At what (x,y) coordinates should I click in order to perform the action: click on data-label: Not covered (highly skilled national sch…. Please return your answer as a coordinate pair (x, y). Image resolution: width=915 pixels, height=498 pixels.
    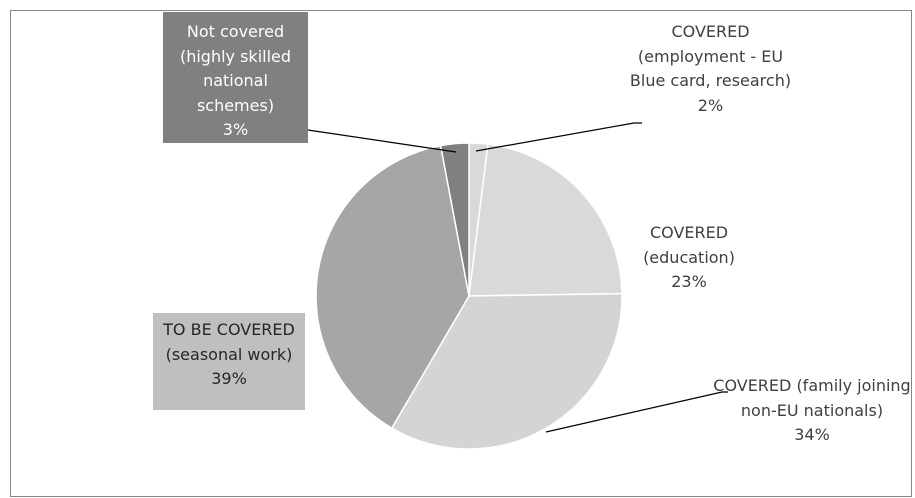
    Looking at the image, I should click on (235, 77).